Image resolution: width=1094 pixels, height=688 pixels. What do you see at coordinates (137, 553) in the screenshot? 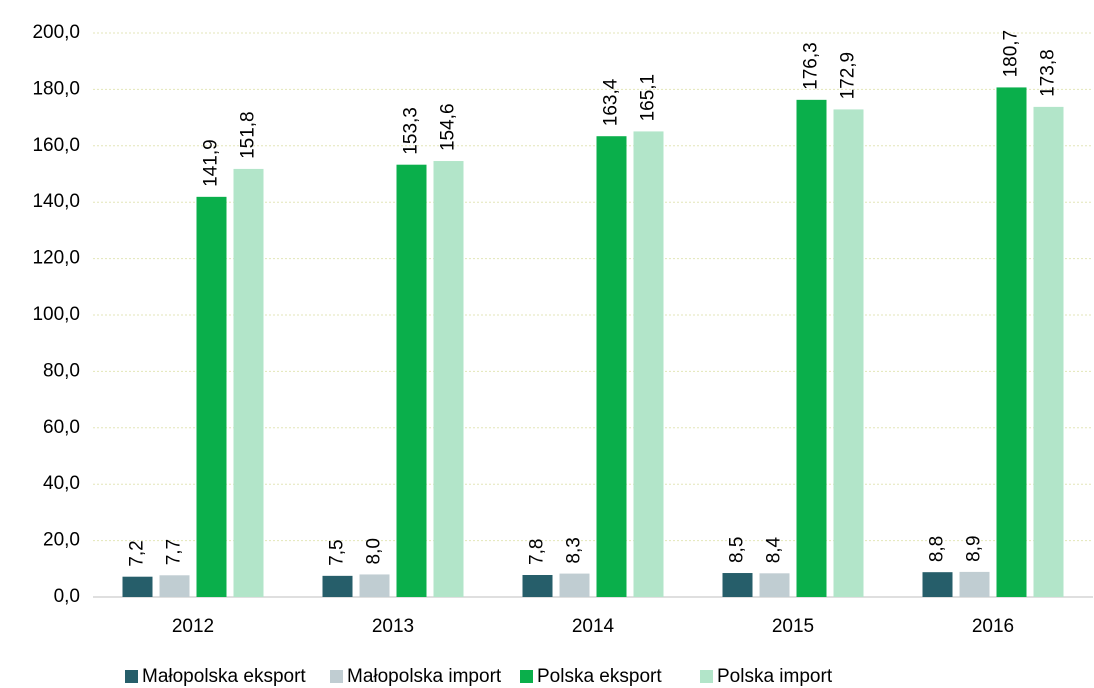
I see `data-label: 7,2` at bounding box center [137, 553].